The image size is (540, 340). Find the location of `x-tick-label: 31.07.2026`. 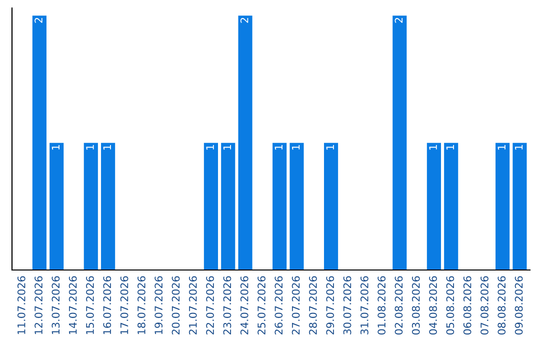

x-tick-label: 31.07.2026 is located at coordinates (364, 305).